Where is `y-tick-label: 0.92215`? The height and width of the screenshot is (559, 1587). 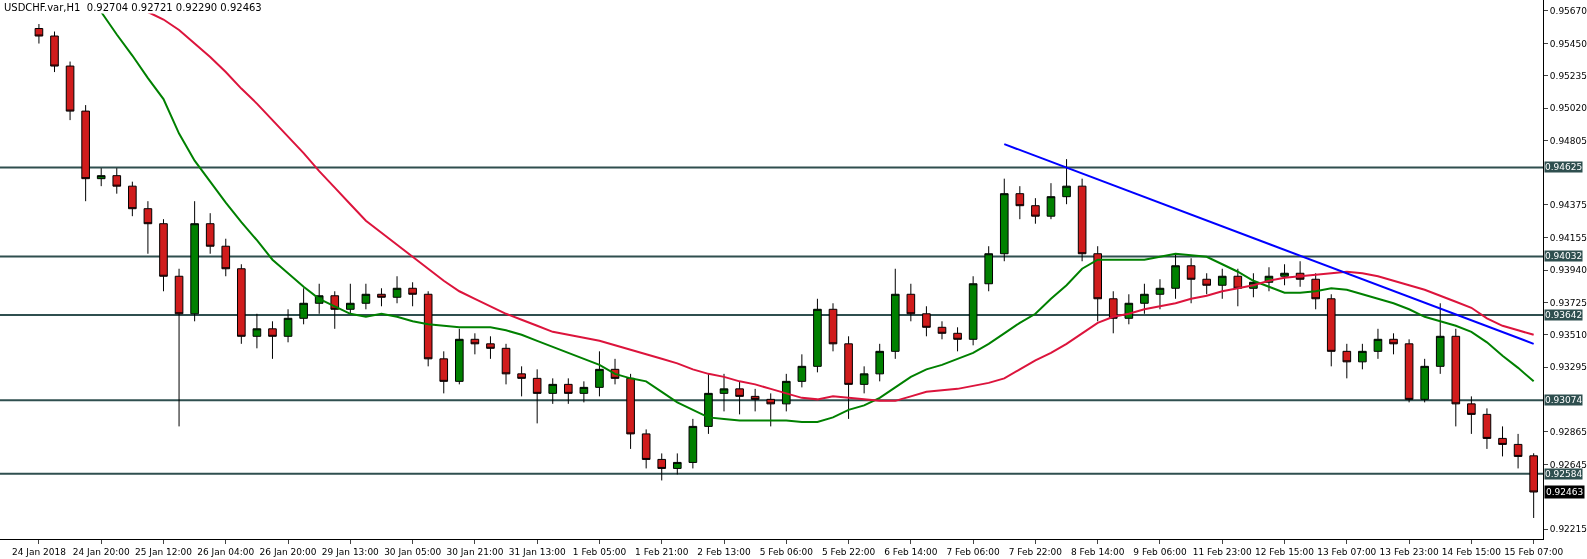
y-tick-label: 0.92215 is located at coordinates (1568, 529).